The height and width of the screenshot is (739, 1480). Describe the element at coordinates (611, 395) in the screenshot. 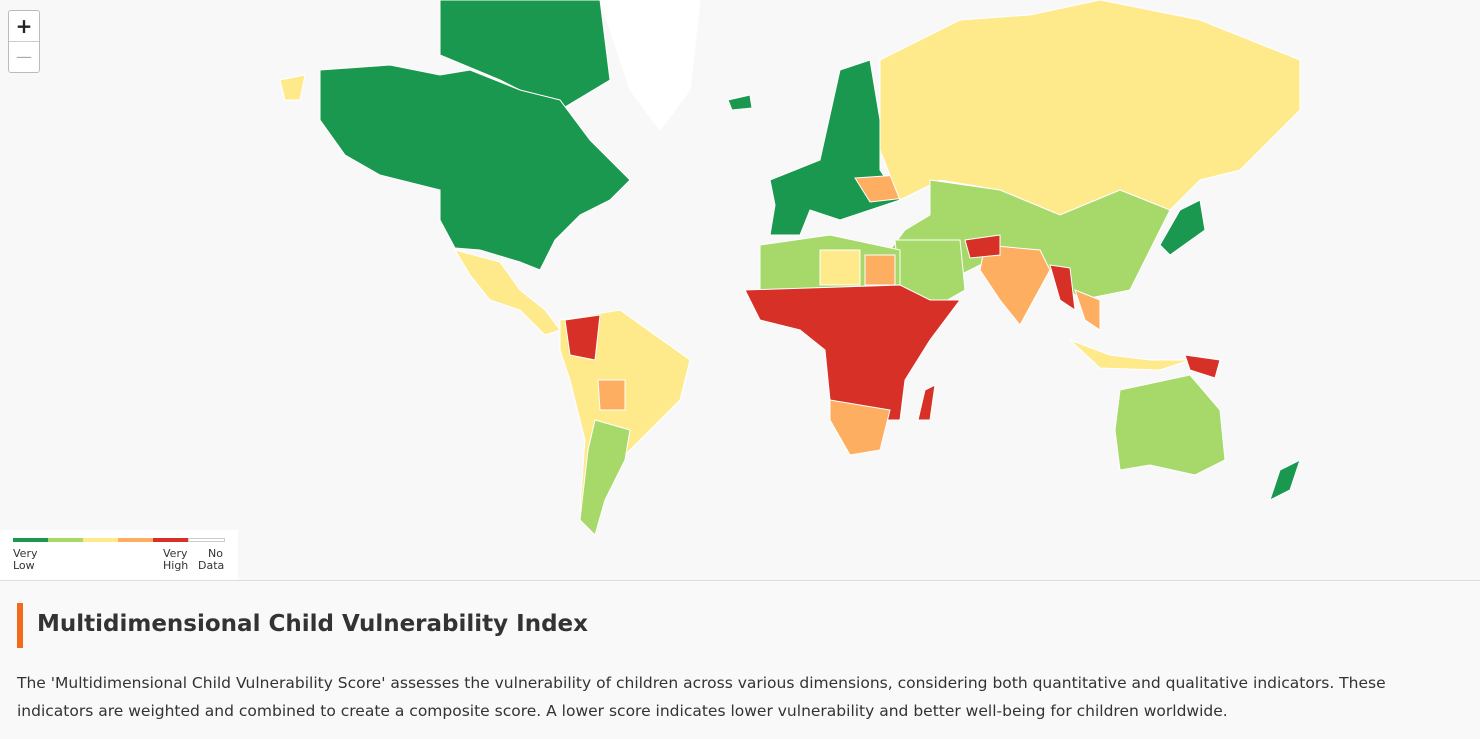

I see `bolivia` at that location.